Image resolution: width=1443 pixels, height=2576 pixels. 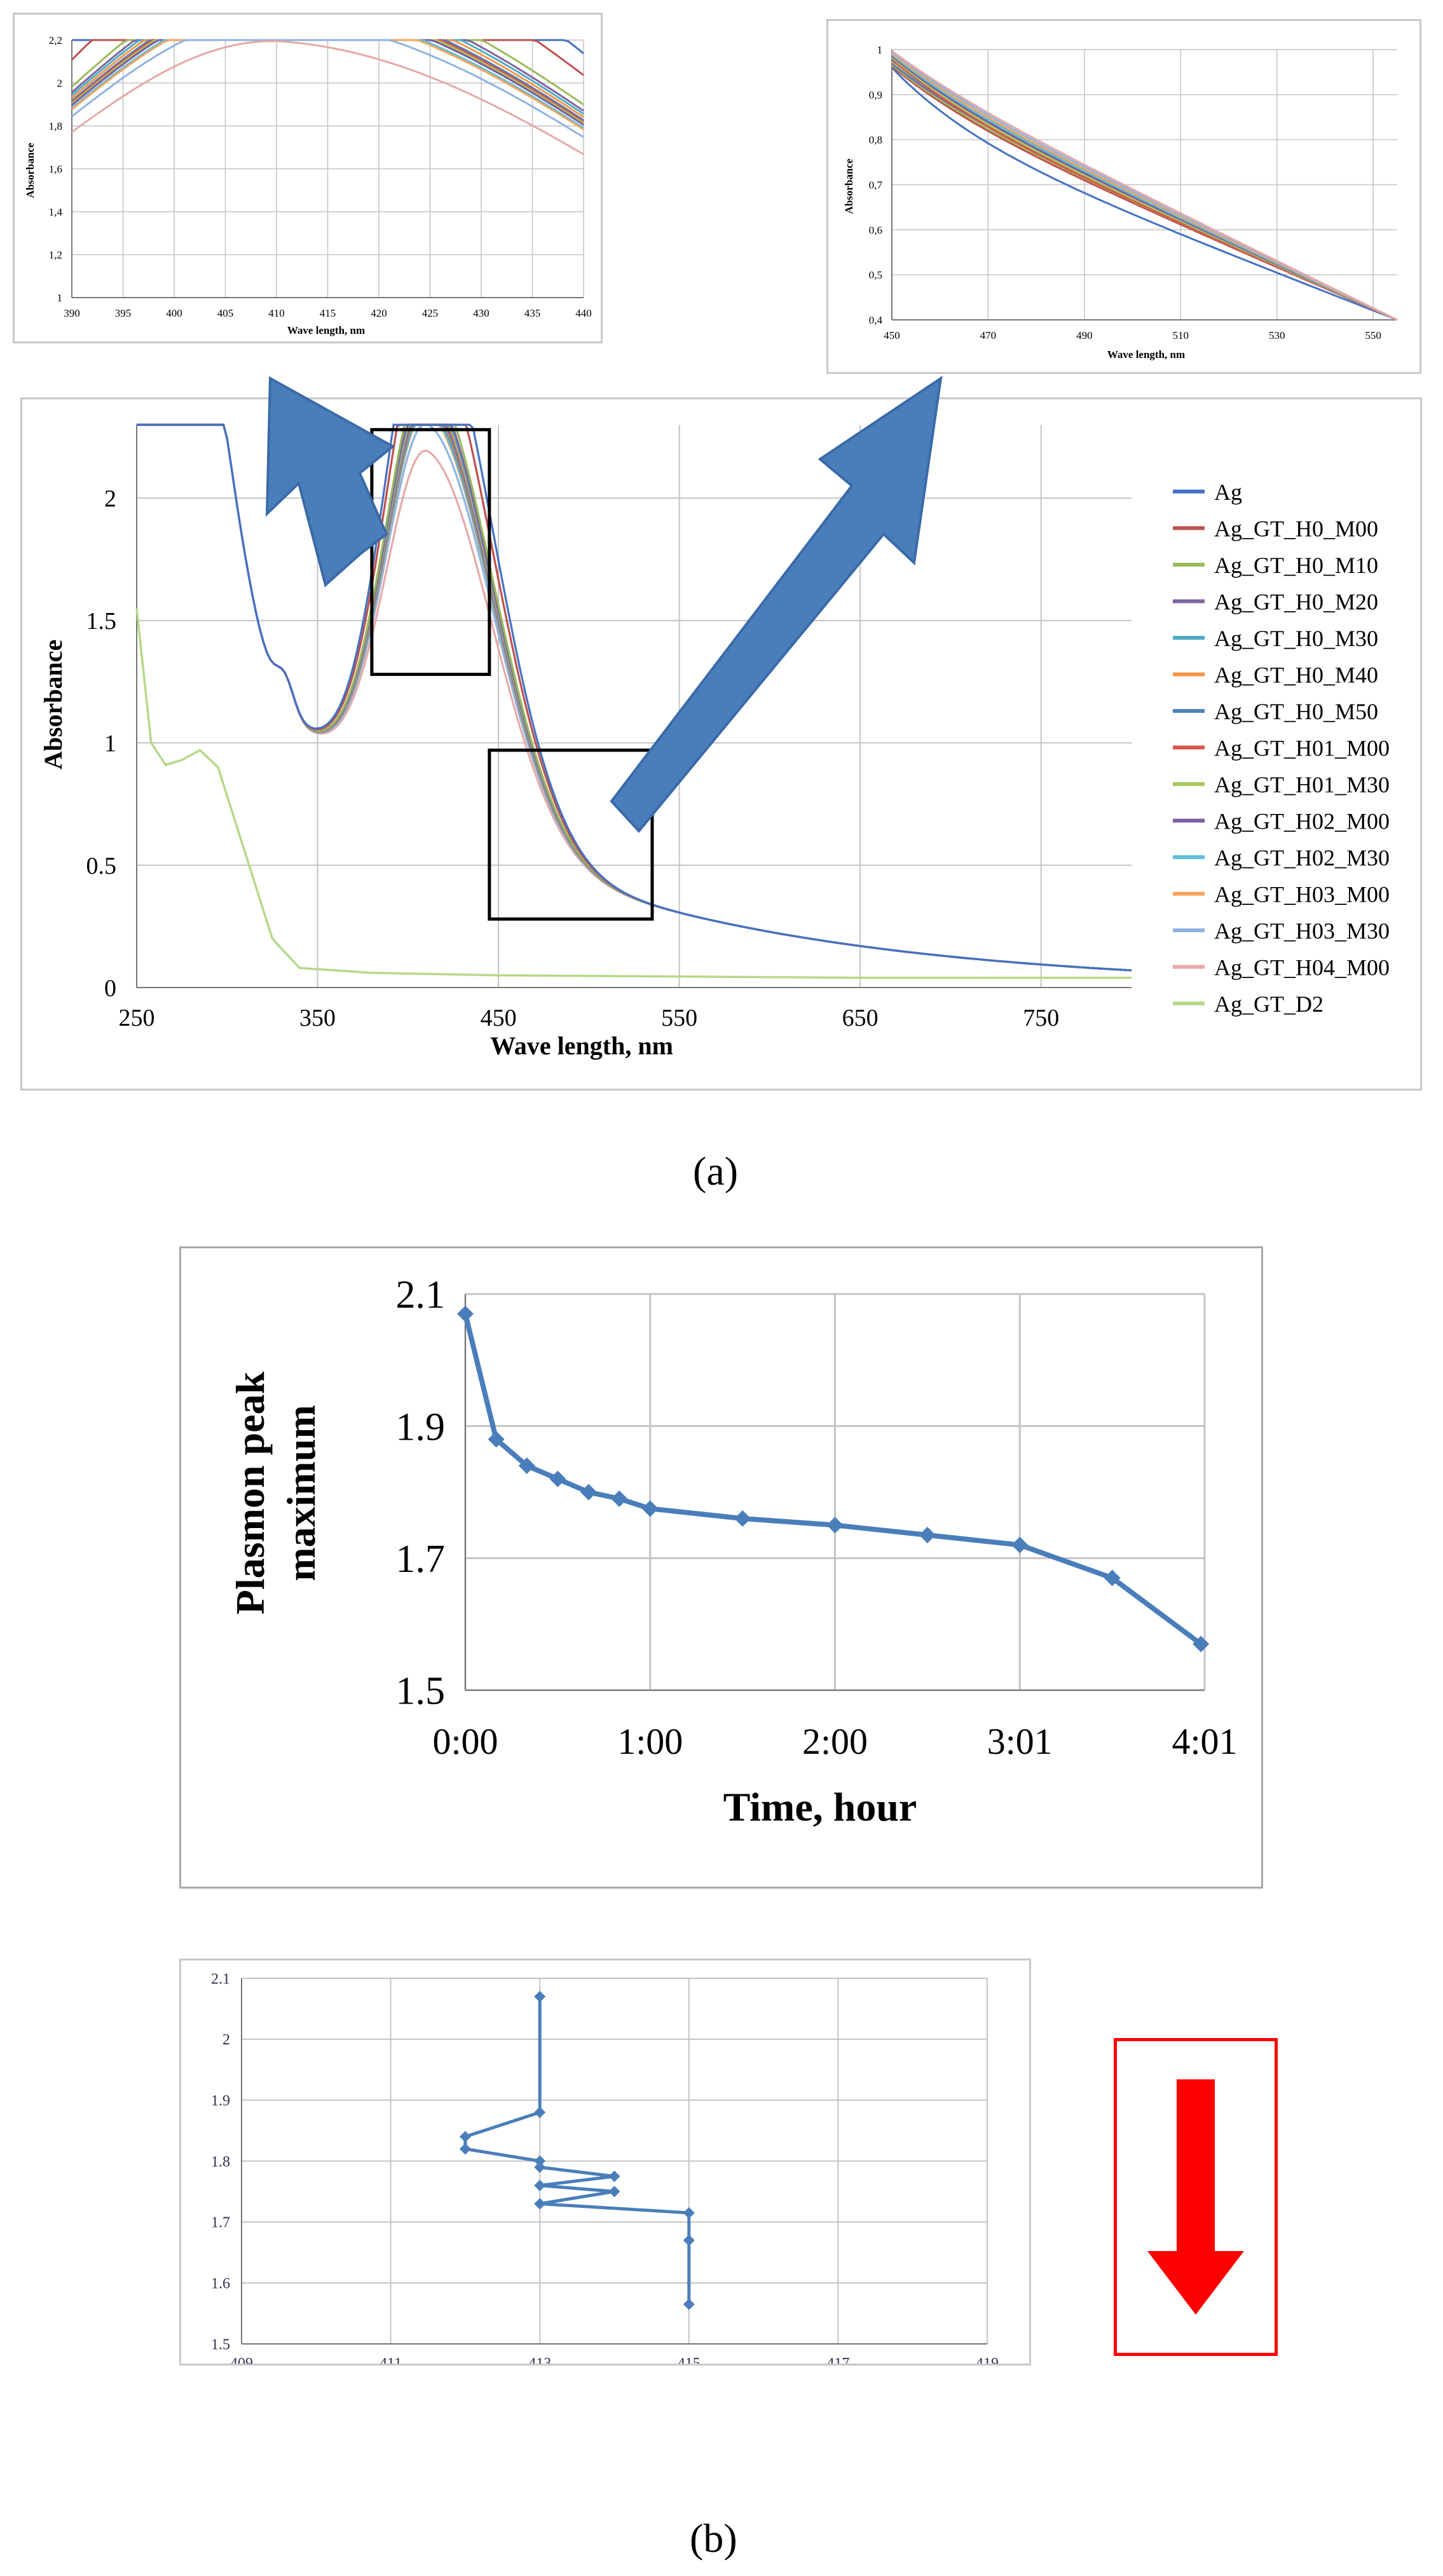 I want to click on zoom-arrow-left, so click(x=330, y=482).